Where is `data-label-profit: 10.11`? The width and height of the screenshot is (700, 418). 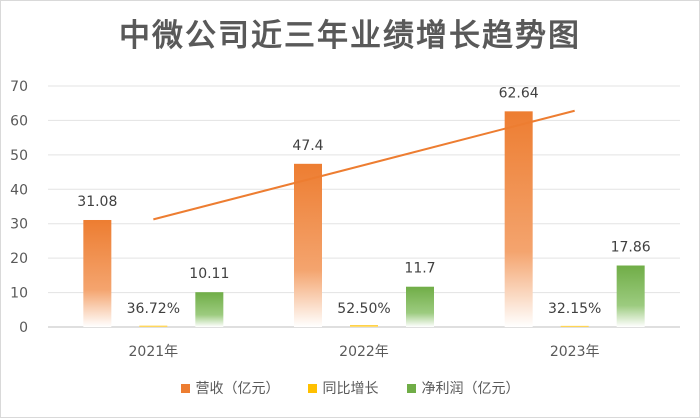 data-label-profit: 10.11 is located at coordinates (209, 274).